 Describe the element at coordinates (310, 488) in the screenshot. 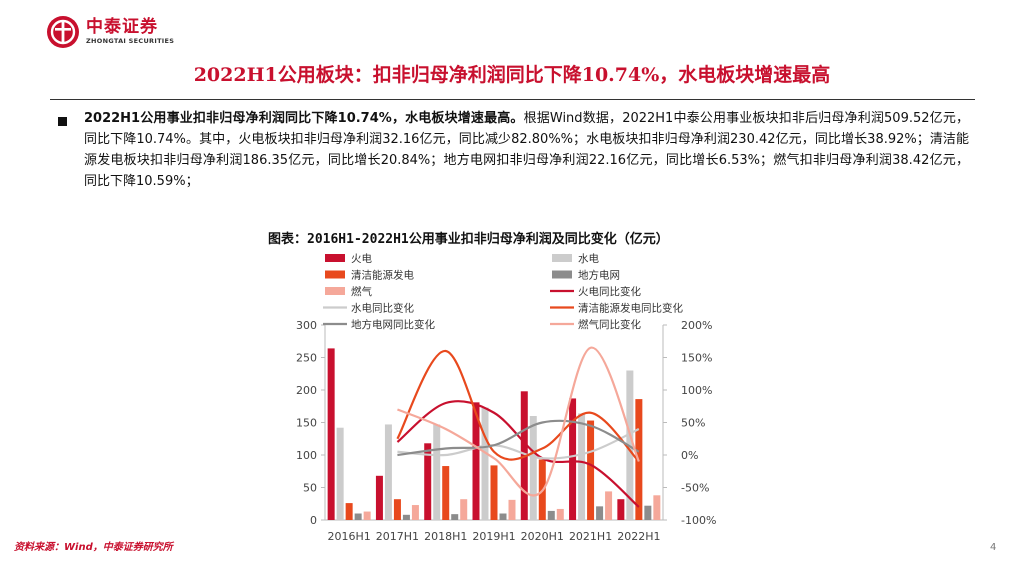

I see `y-tick-label: 50` at that location.